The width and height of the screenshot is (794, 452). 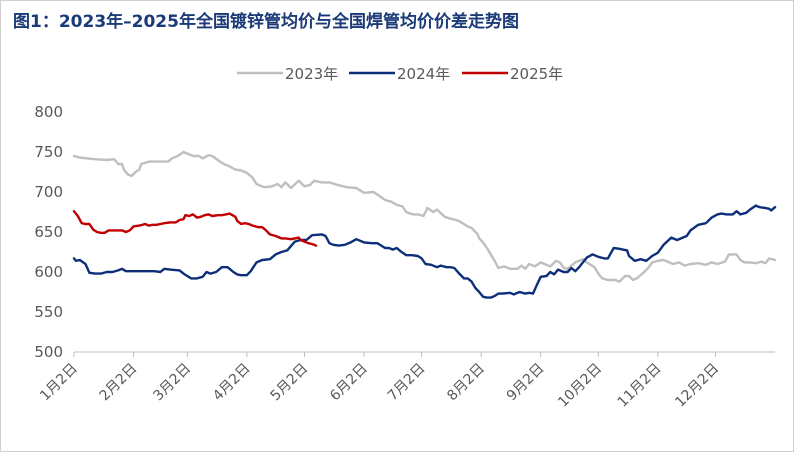 What do you see at coordinates (311, 74) in the screenshot?
I see `legend-label: 2023年` at bounding box center [311, 74].